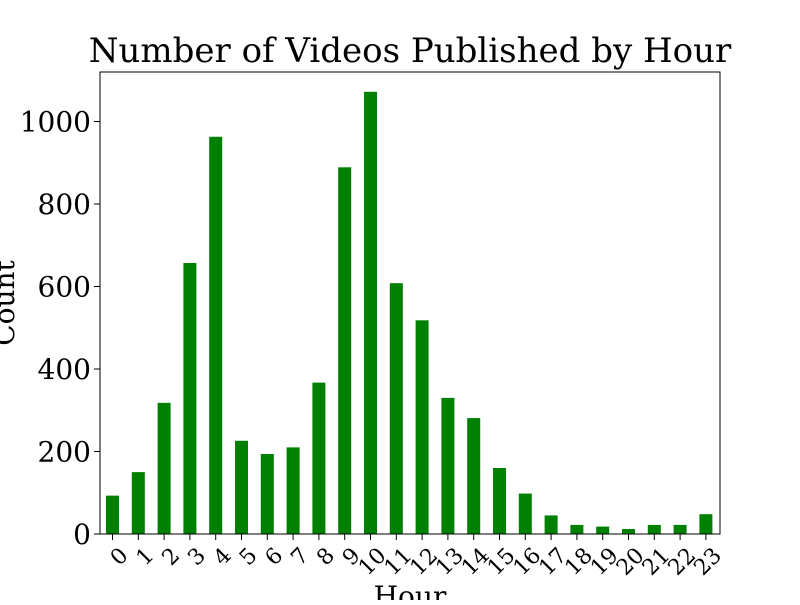  What do you see at coordinates (64, 369) in the screenshot?
I see `y-tick-label: 400` at bounding box center [64, 369].